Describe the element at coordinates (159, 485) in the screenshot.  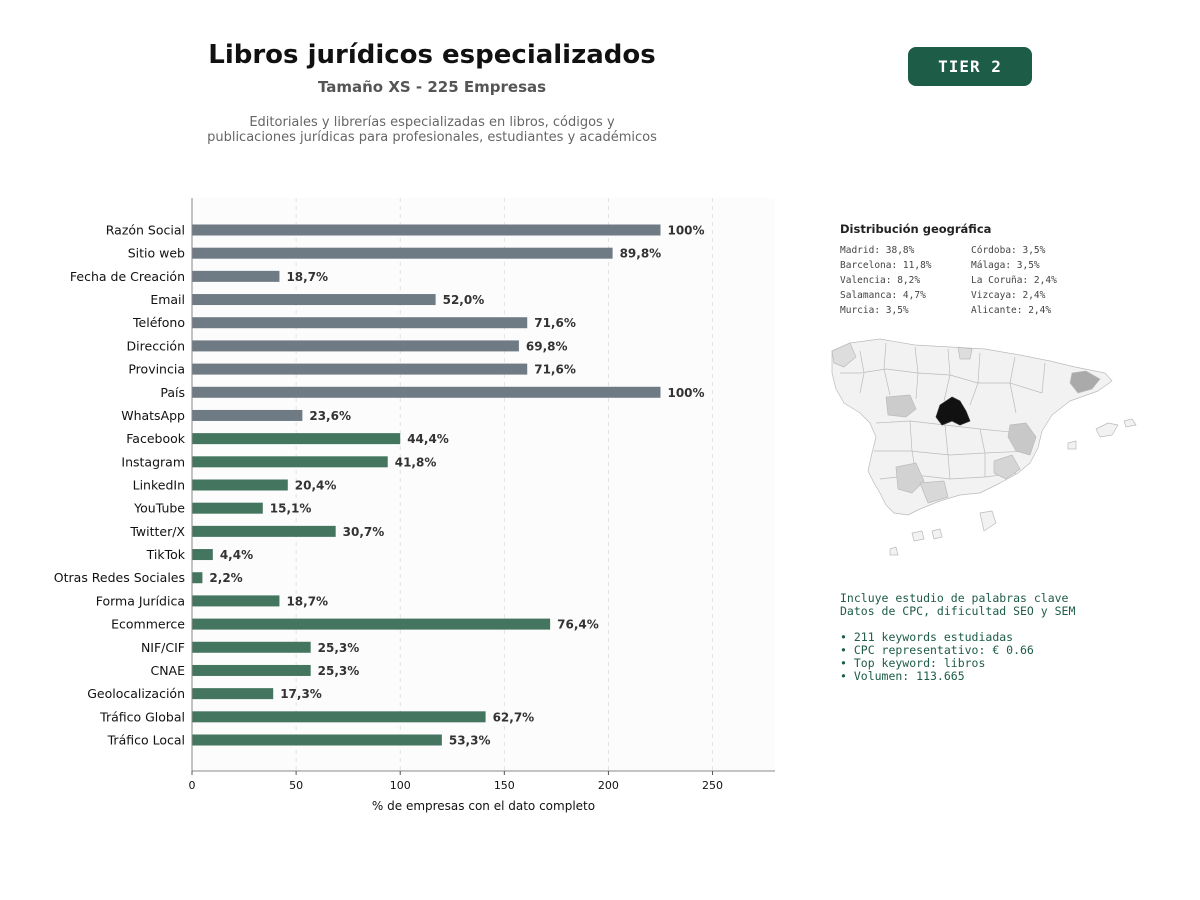
I see `category-label: LinkedIn` at that location.